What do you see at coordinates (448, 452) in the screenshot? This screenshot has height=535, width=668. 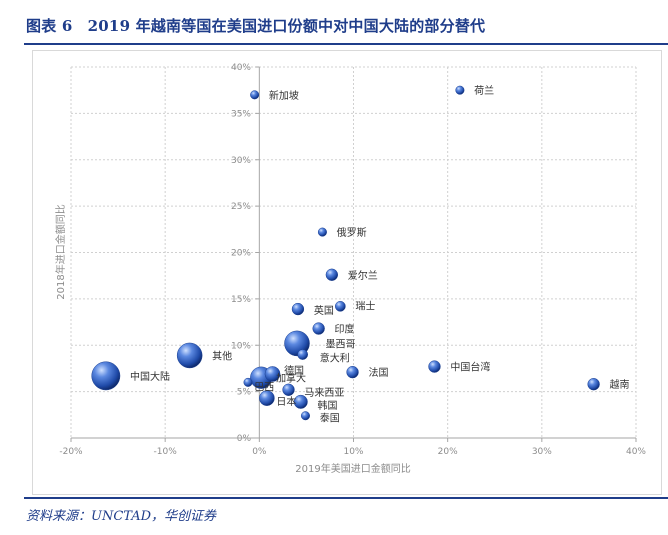 I see `x-tick-label: 20%` at bounding box center [448, 452].